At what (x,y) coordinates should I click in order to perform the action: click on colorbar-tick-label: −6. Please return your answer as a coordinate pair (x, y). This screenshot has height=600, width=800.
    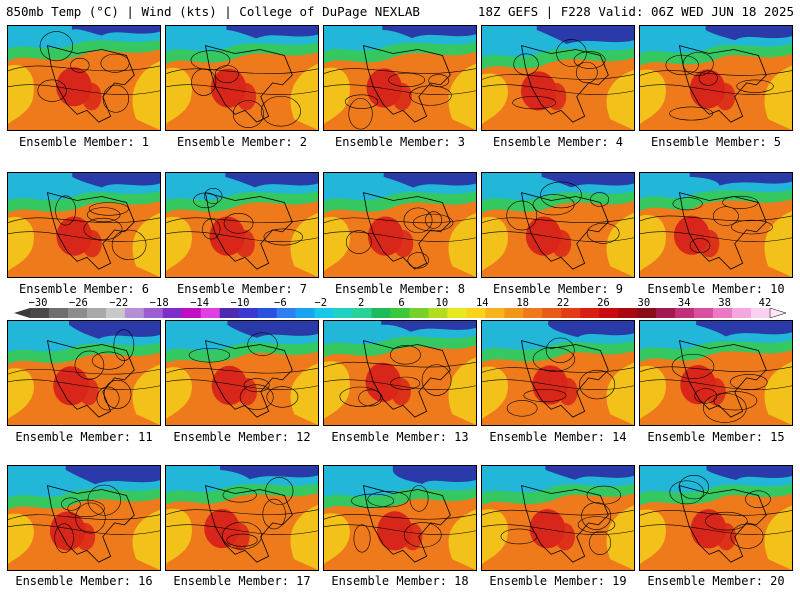
    Looking at the image, I should click on (280, 303).